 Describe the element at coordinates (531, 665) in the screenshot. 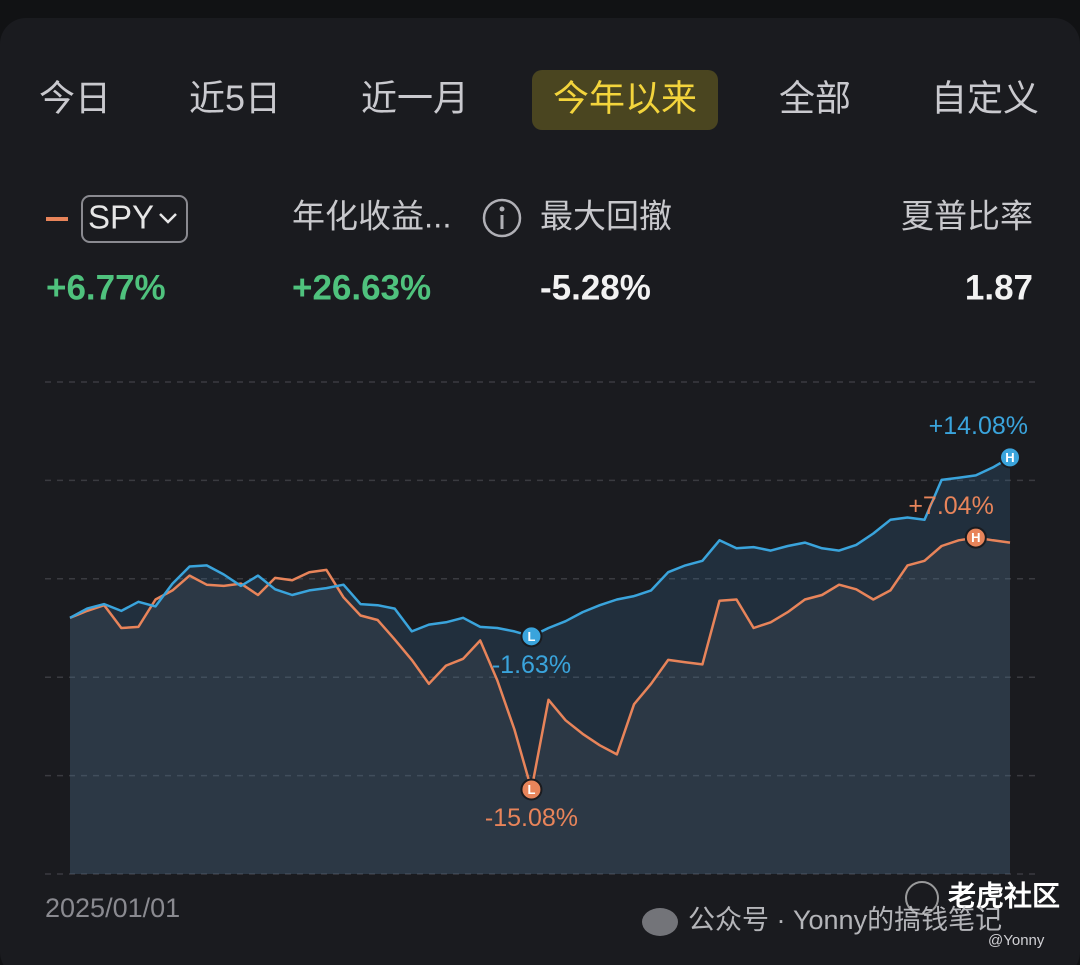

I see `extreme-label: -1.63%` at that location.